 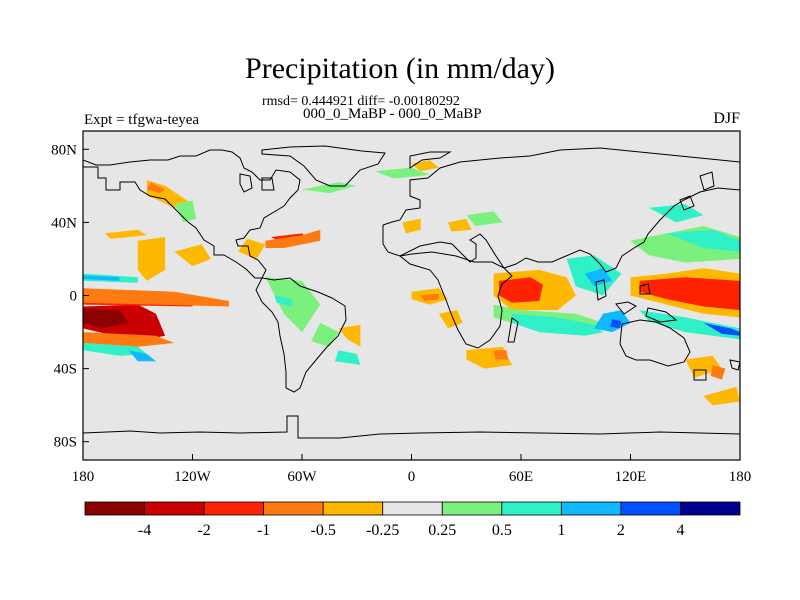 I want to click on x-tick-label: 120E, so click(x=631, y=477).